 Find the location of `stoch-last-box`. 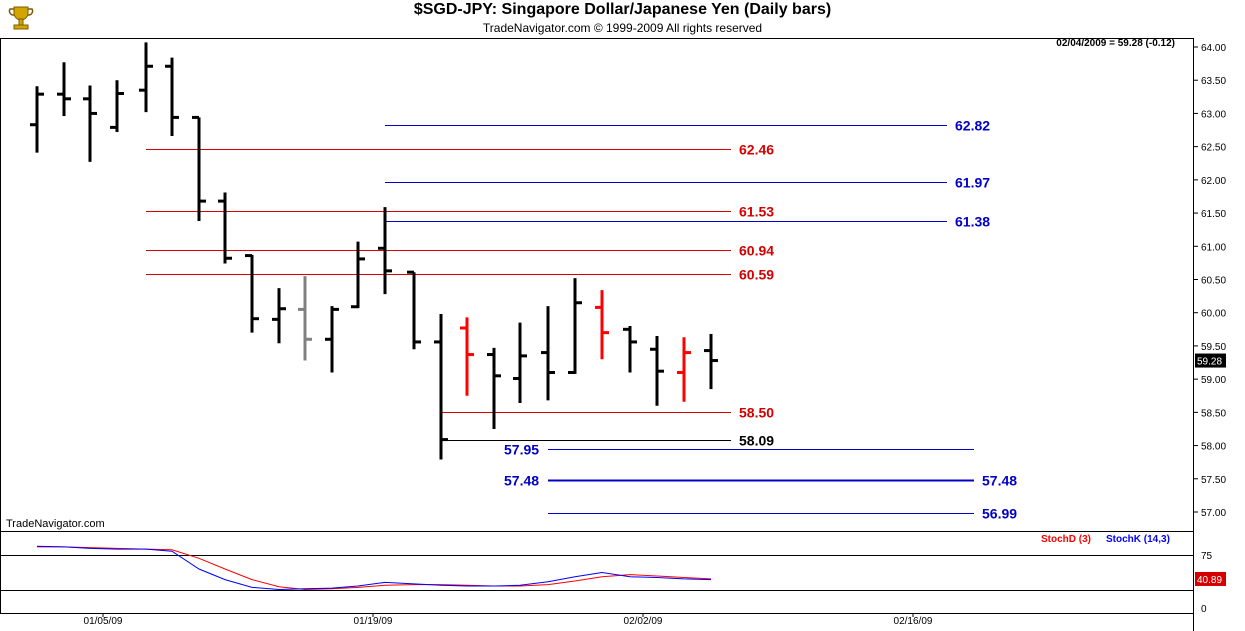

stoch-last-box is located at coordinates (1210, 578).